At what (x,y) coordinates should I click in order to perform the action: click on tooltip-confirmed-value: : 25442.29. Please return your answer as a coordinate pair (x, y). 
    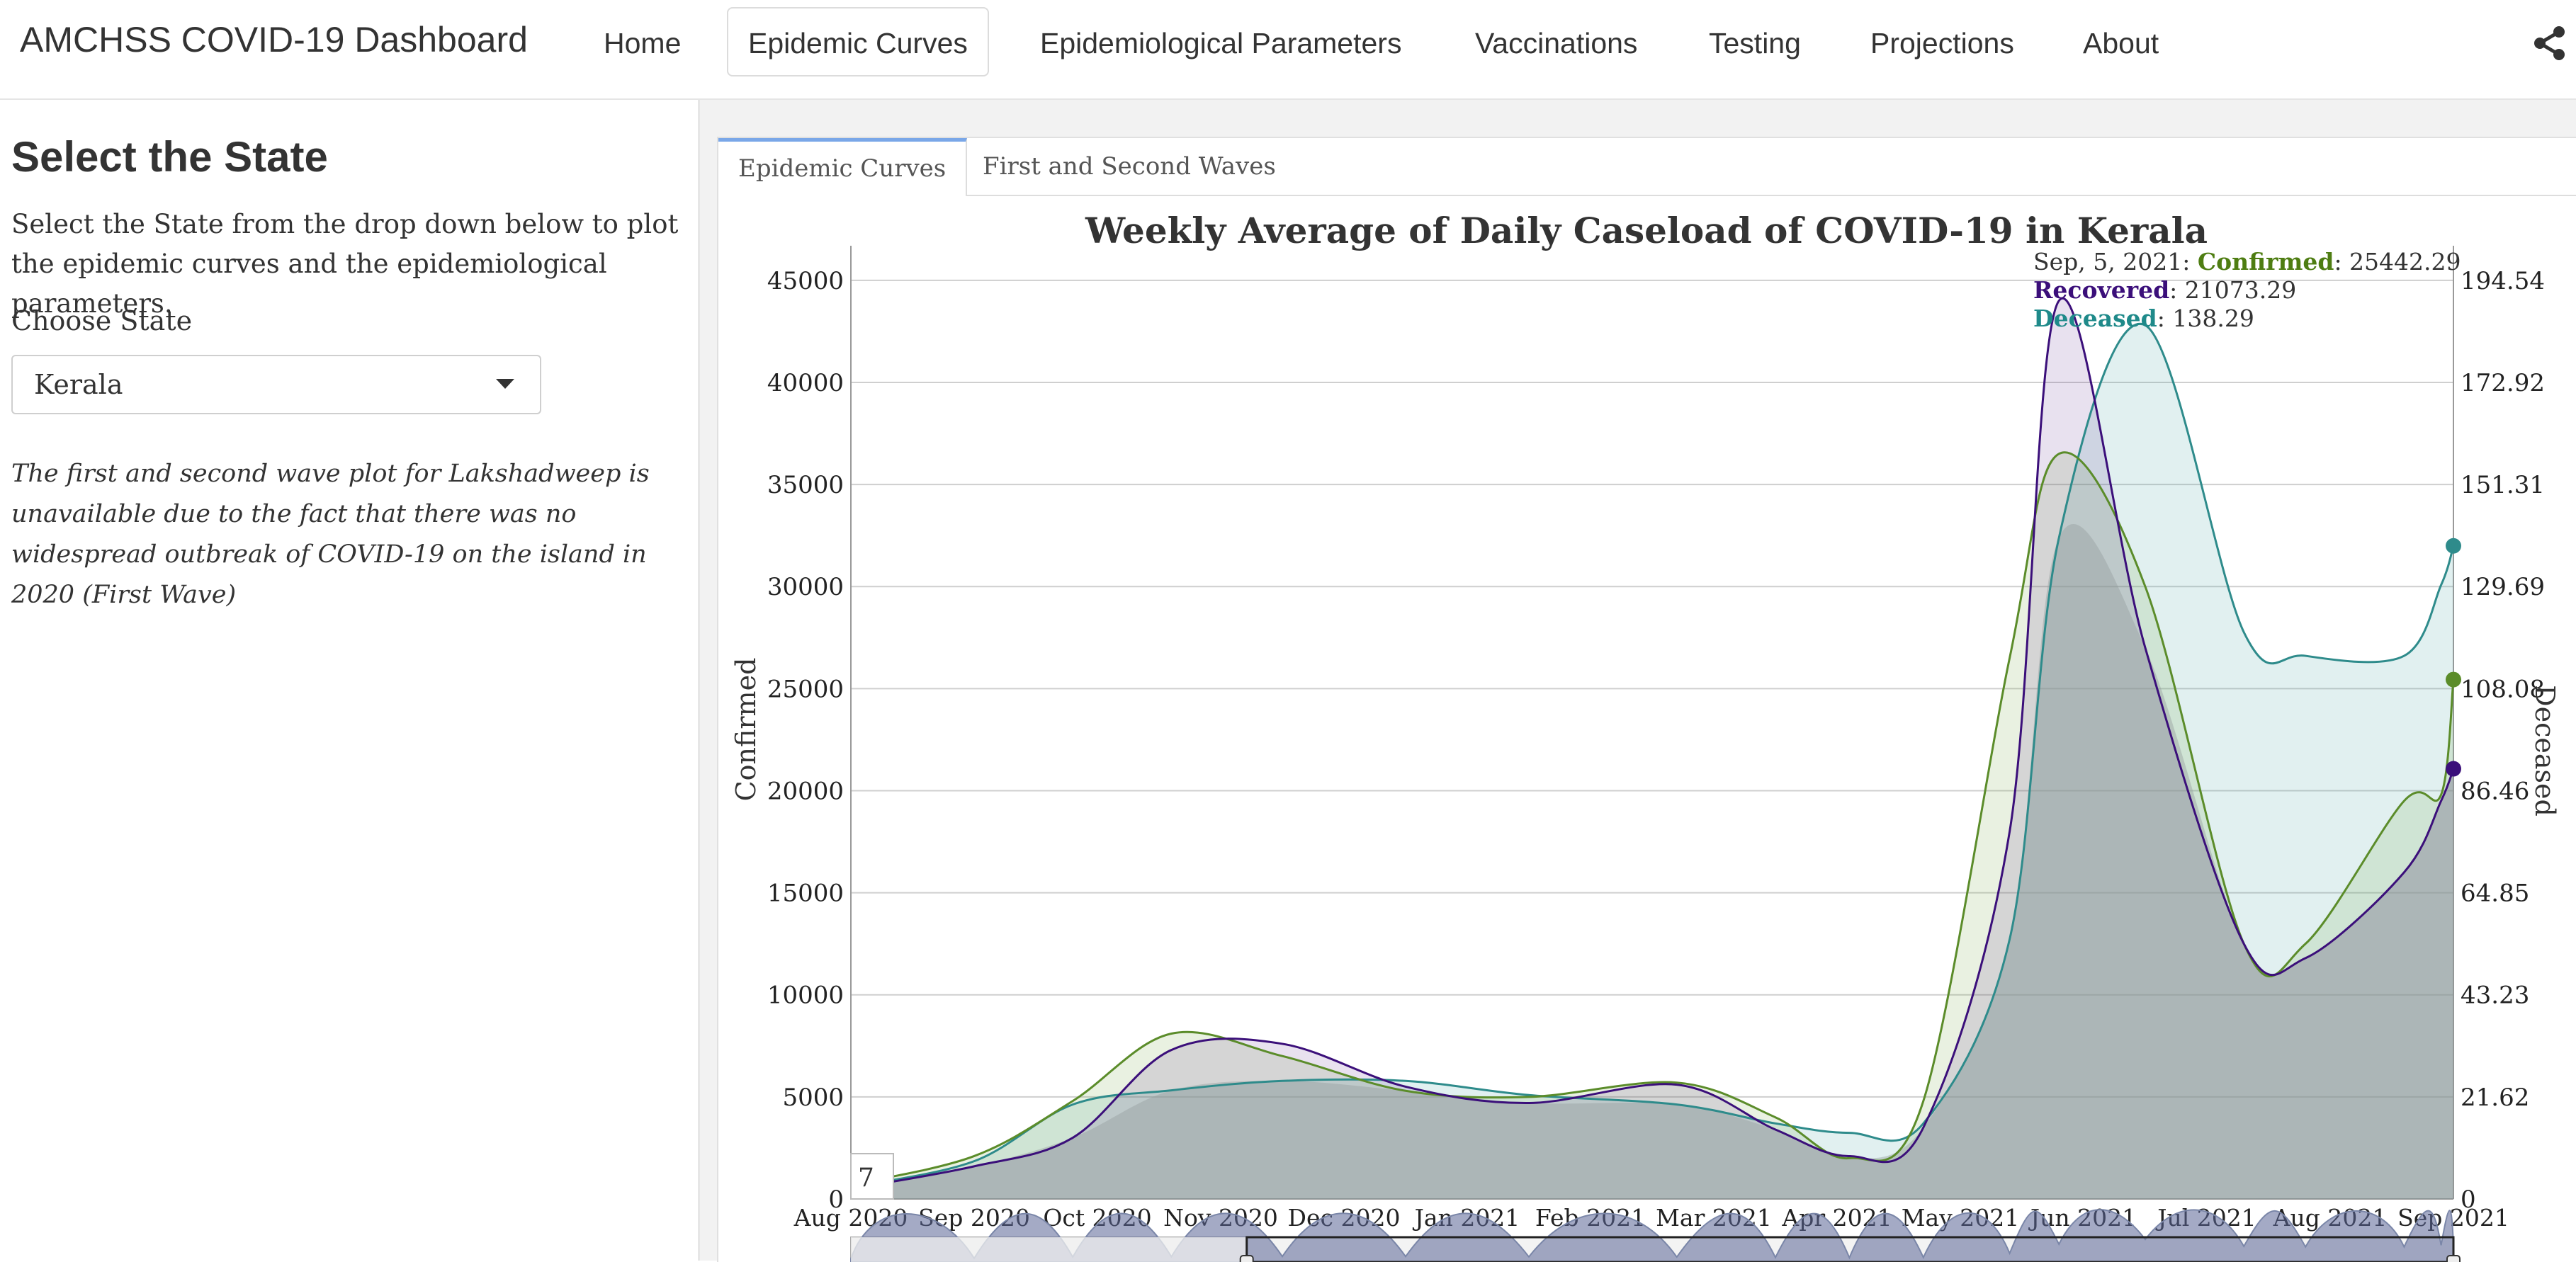
    Looking at the image, I should click on (2397, 261).